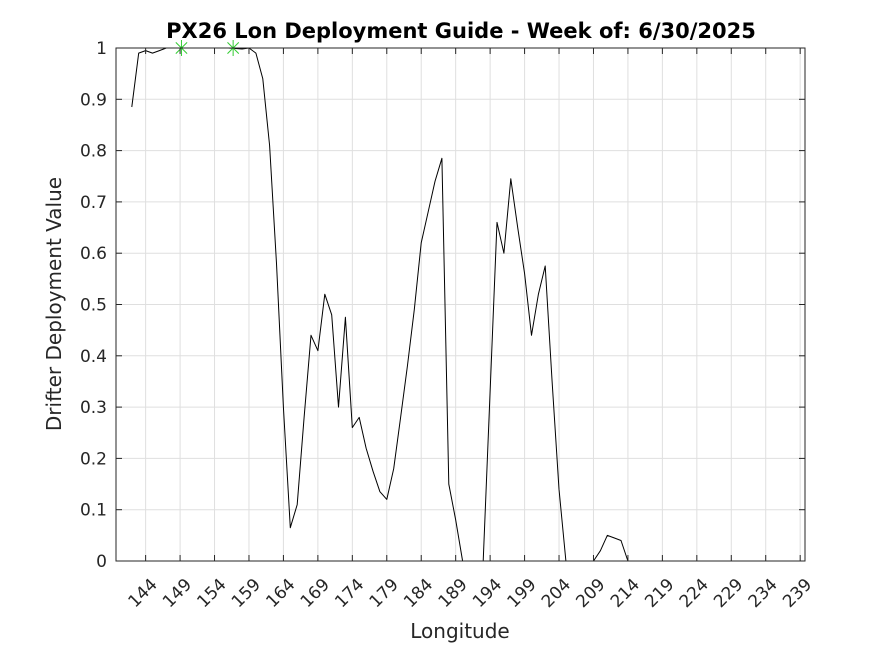 This screenshot has width=891, height=645. What do you see at coordinates (459, 631) in the screenshot?
I see `x-axis-label: Longitude` at bounding box center [459, 631].